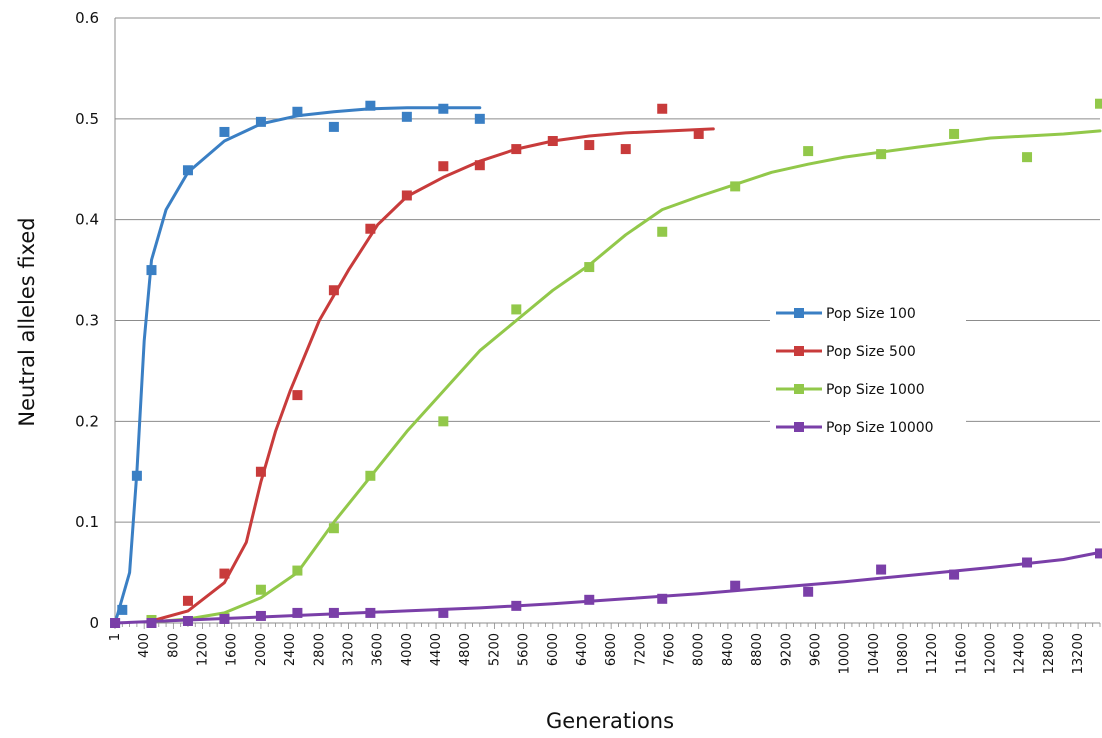  I want to click on legend-box, so click(868, 368).